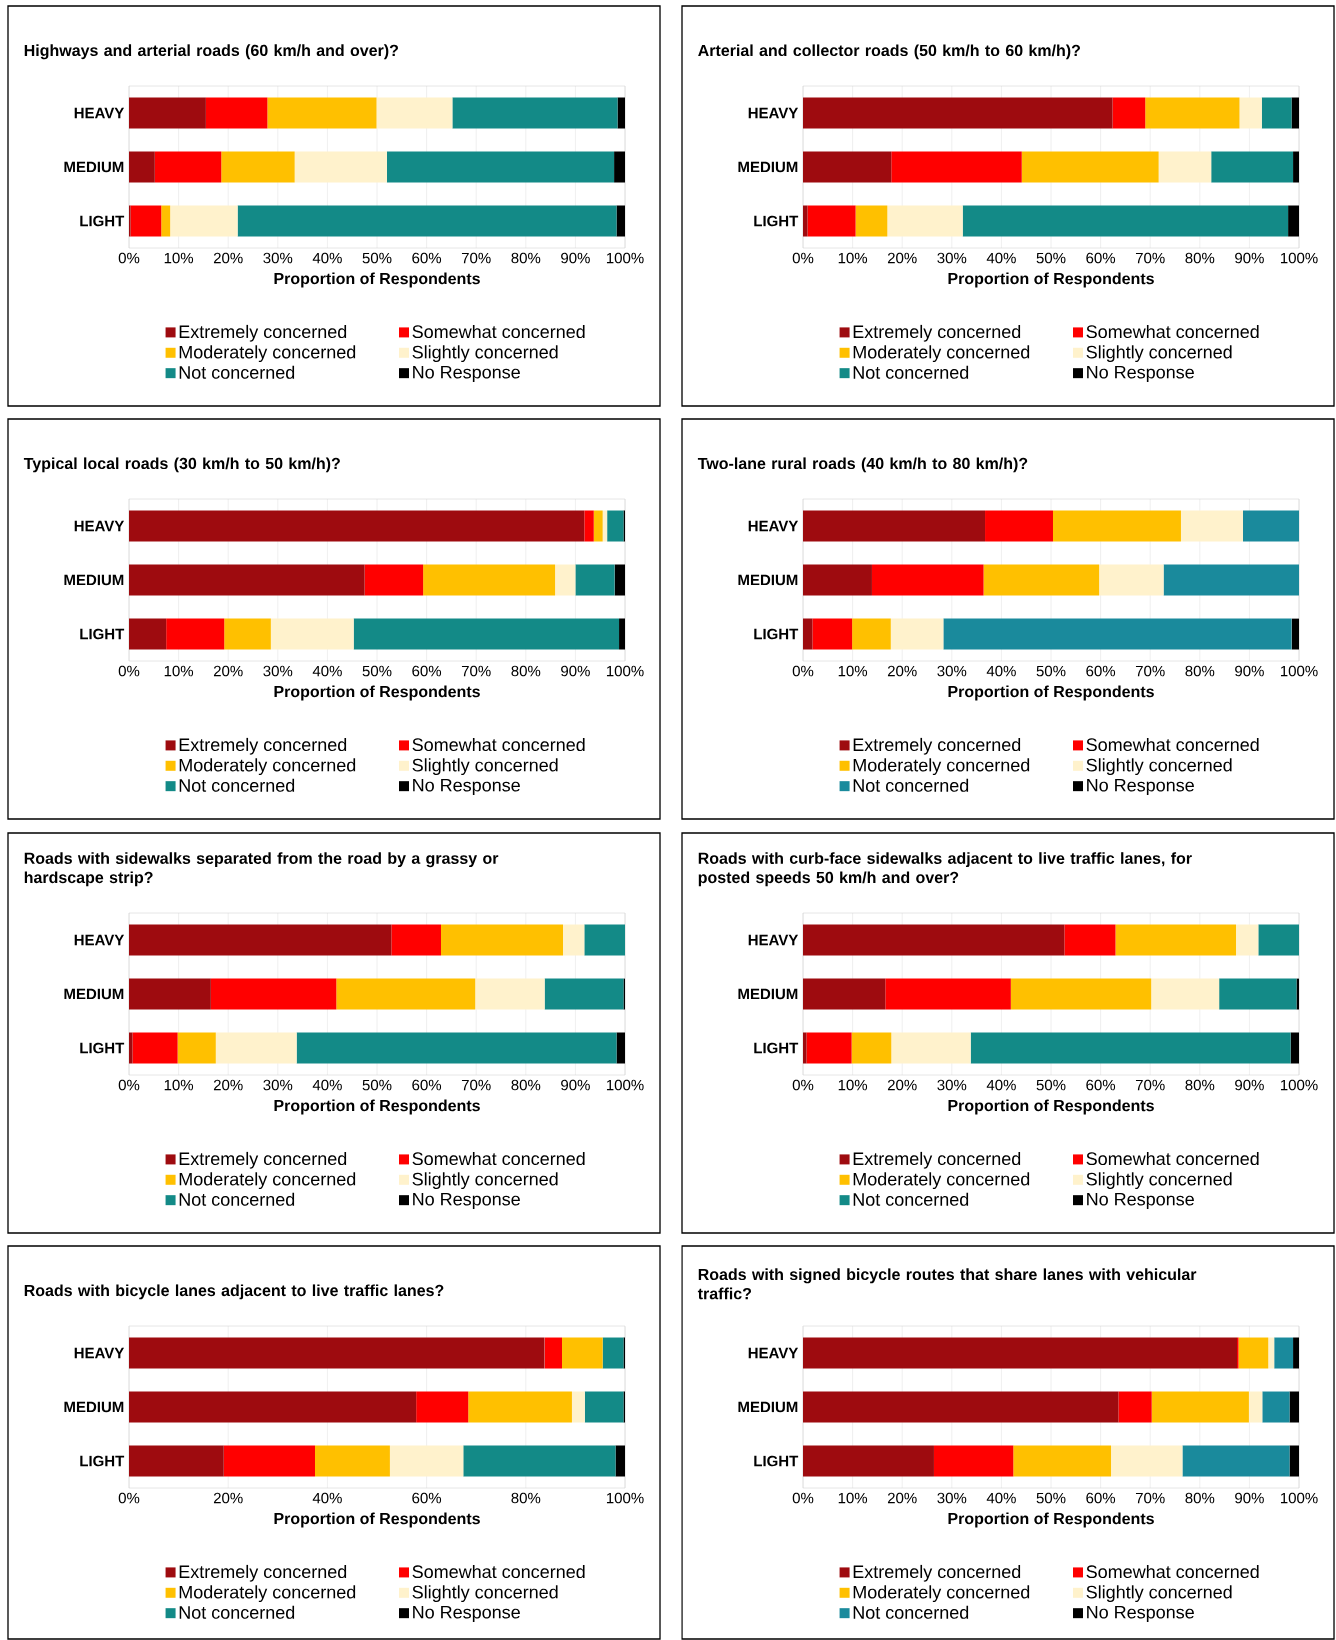 This screenshot has height=1640, width=1336. I want to click on chart-title: Roads with bicycle lanes adjacent to live traffic lanes?, so click(234, 1292).